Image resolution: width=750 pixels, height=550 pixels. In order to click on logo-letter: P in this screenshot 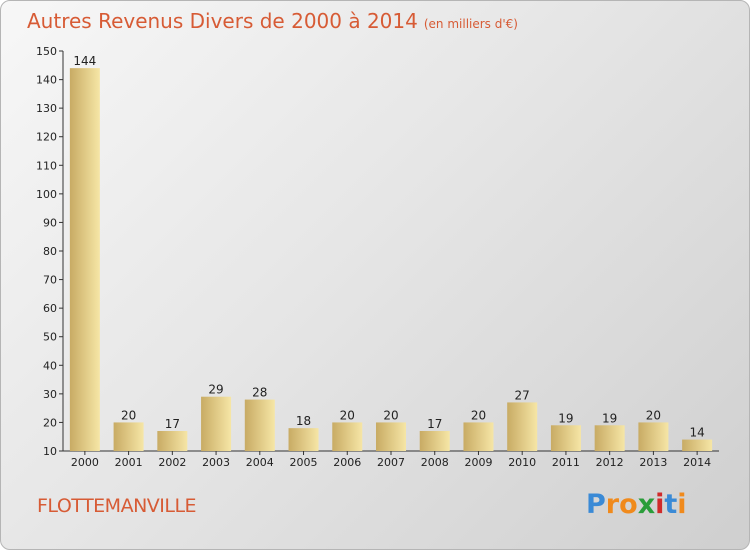, I will do `click(596, 504)`.